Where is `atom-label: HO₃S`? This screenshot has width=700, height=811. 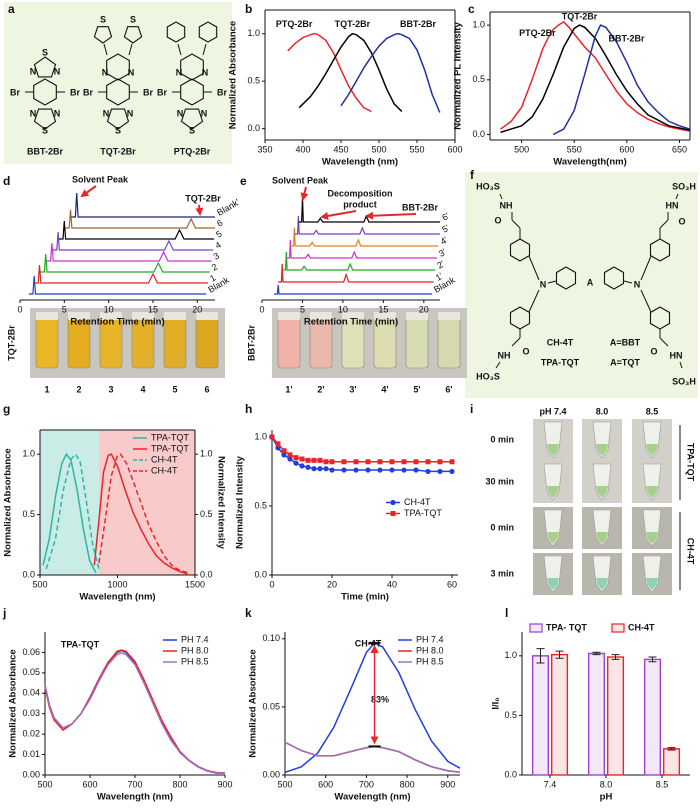
atom-label: HO₃S is located at coordinates (488, 376).